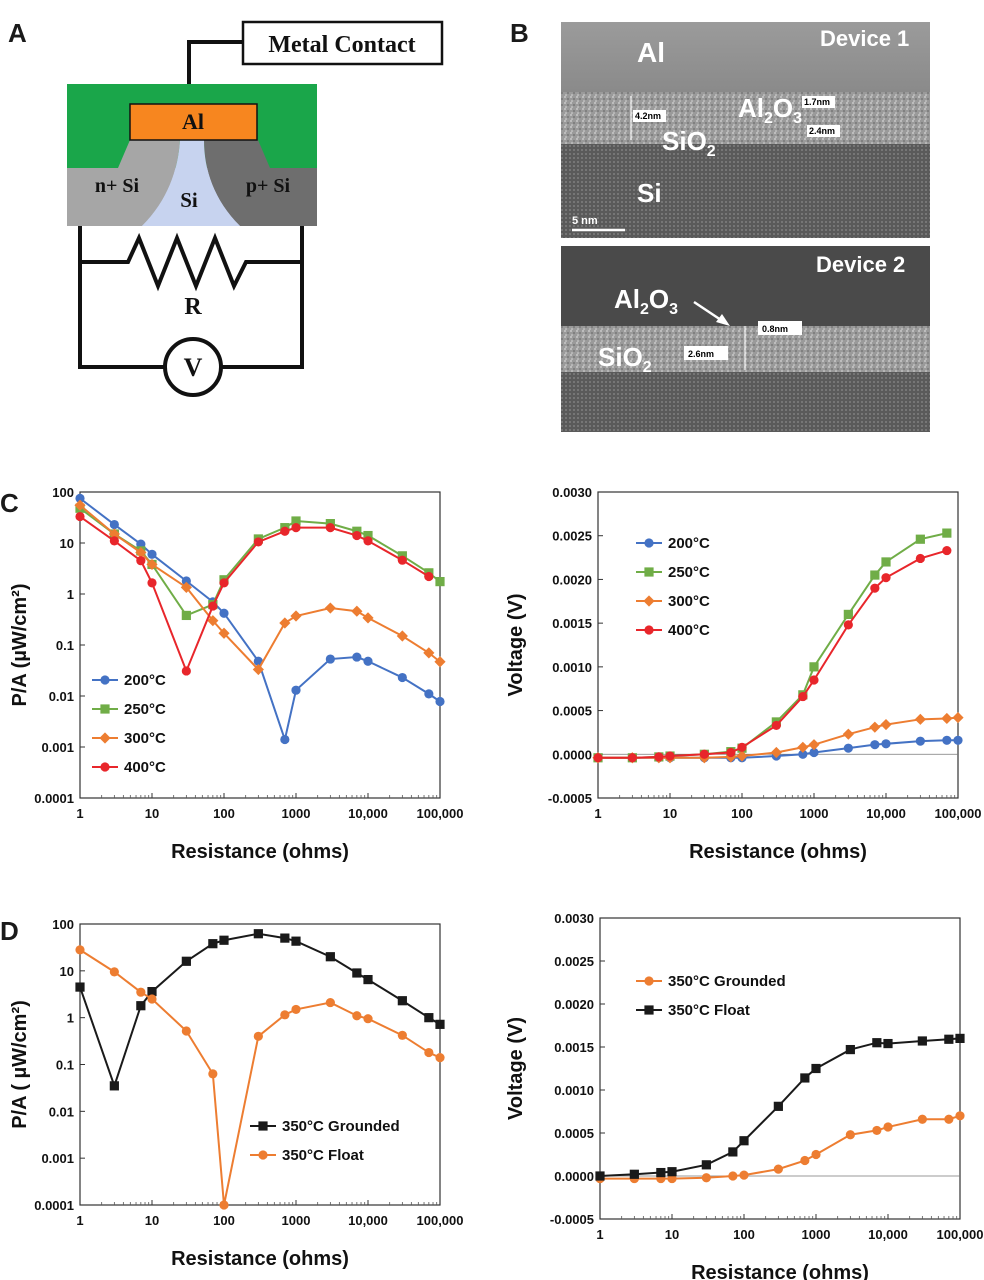  What do you see at coordinates (689, 143) in the screenshot?
I see `device1-sio2-label: SiO2` at bounding box center [689, 143].